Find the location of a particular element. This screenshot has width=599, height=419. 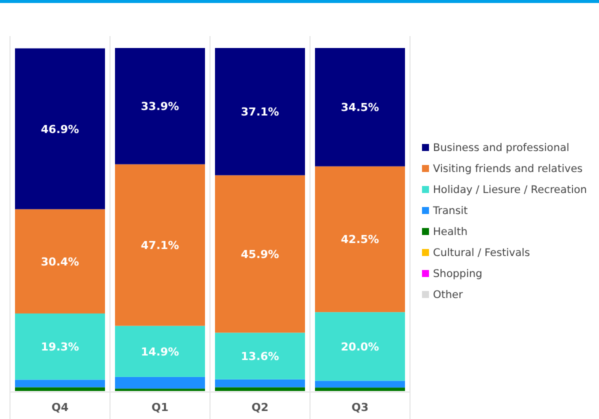

data-label: 30.4% is located at coordinates (60, 261).